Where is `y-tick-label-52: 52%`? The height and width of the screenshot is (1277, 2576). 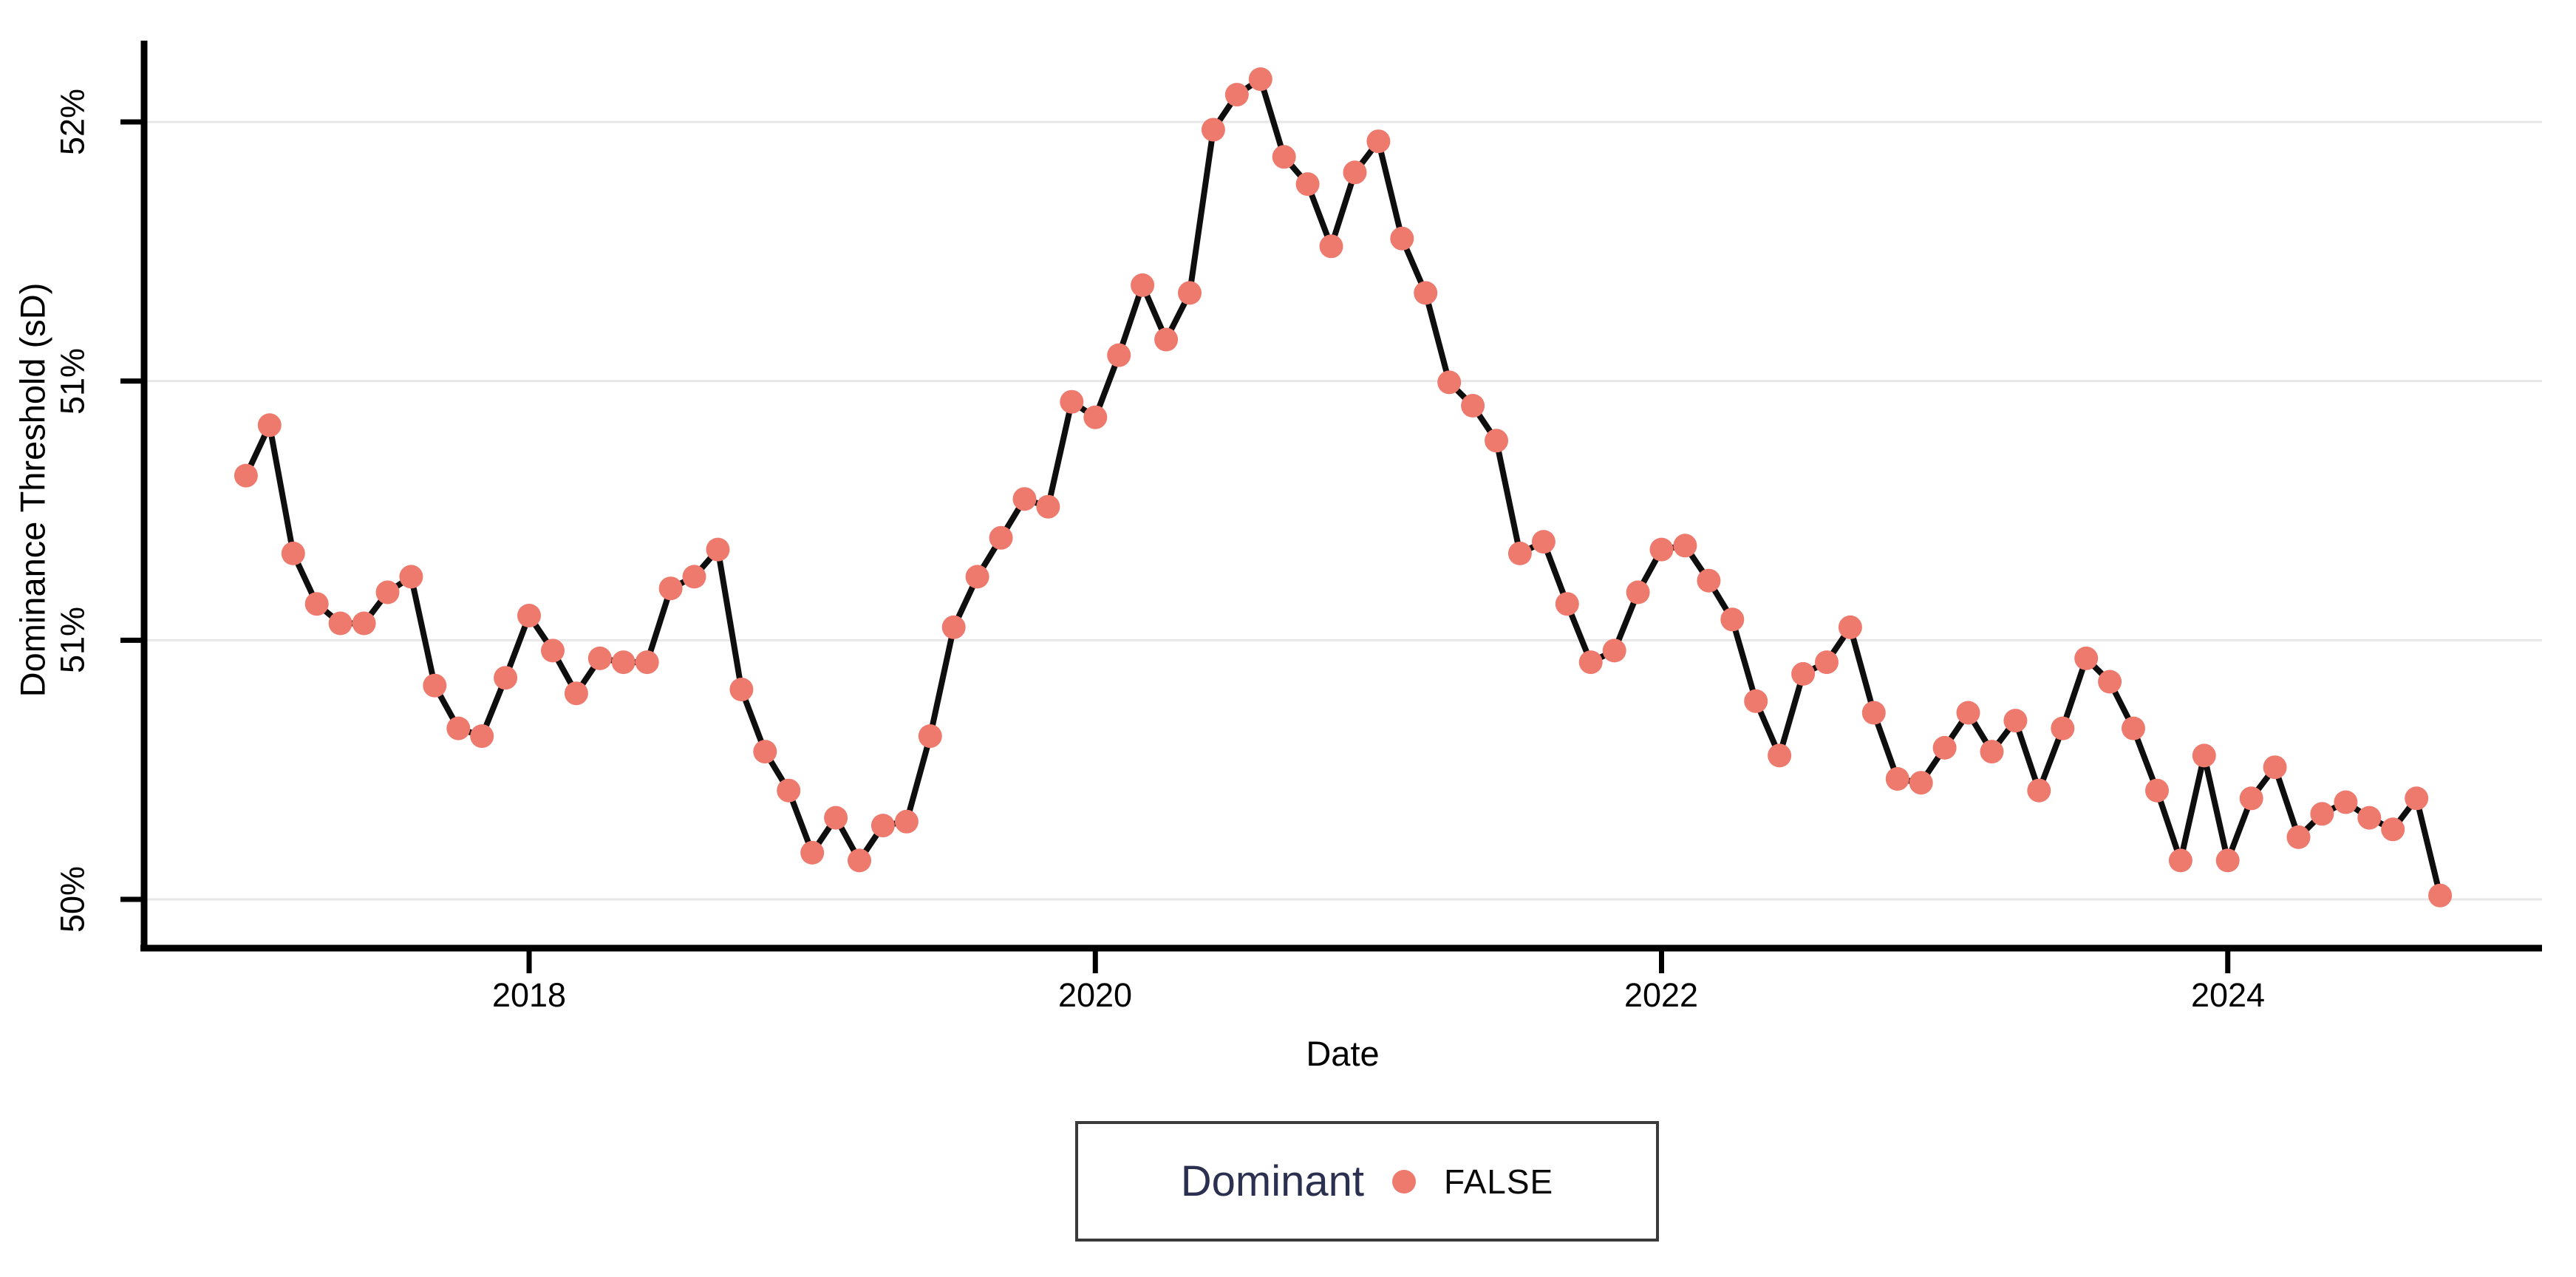 y-tick-label-52: 52% is located at coordinates (73, 122).